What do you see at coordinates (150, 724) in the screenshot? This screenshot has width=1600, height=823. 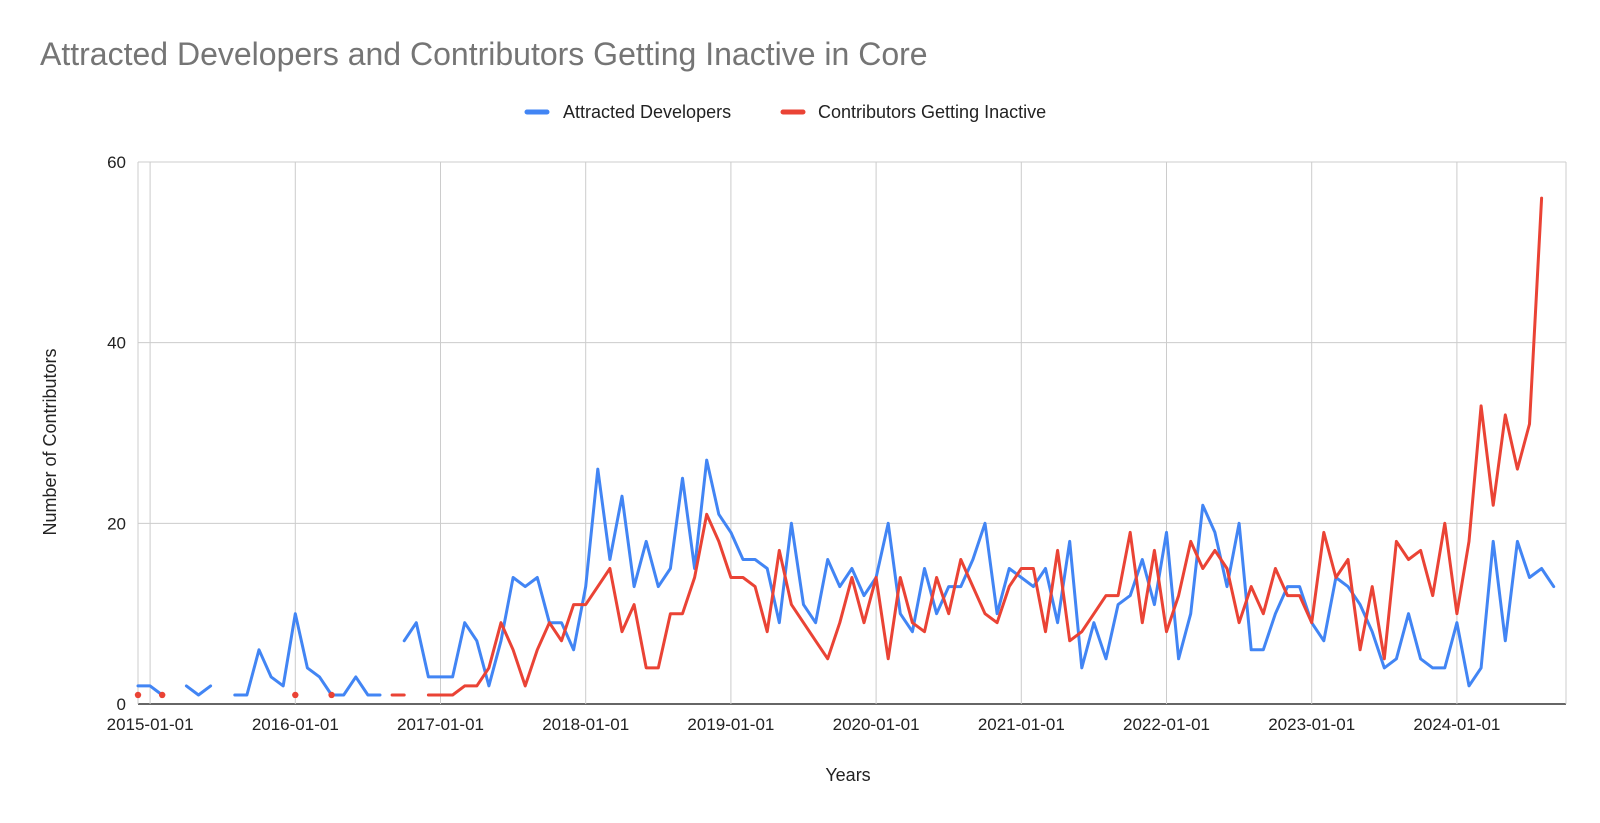 I see `x-tick-label-2015: 2015-01-01` at bounding box center [150, 724].